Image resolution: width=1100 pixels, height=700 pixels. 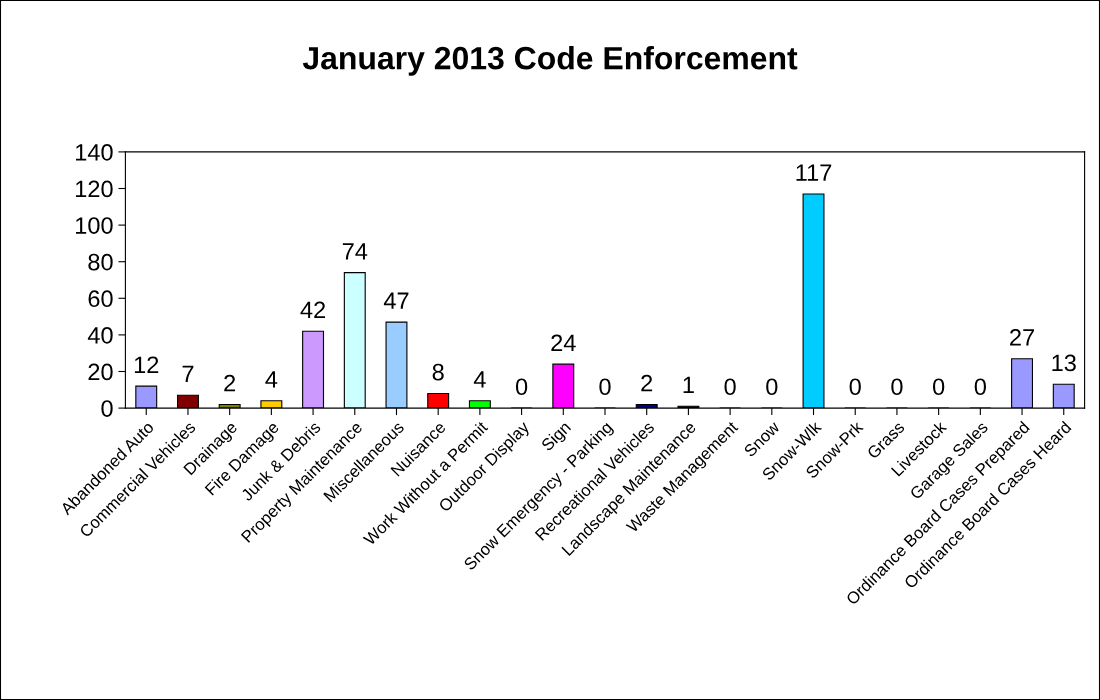 I want to click on data-label: 8, so click(x=438, y=372).